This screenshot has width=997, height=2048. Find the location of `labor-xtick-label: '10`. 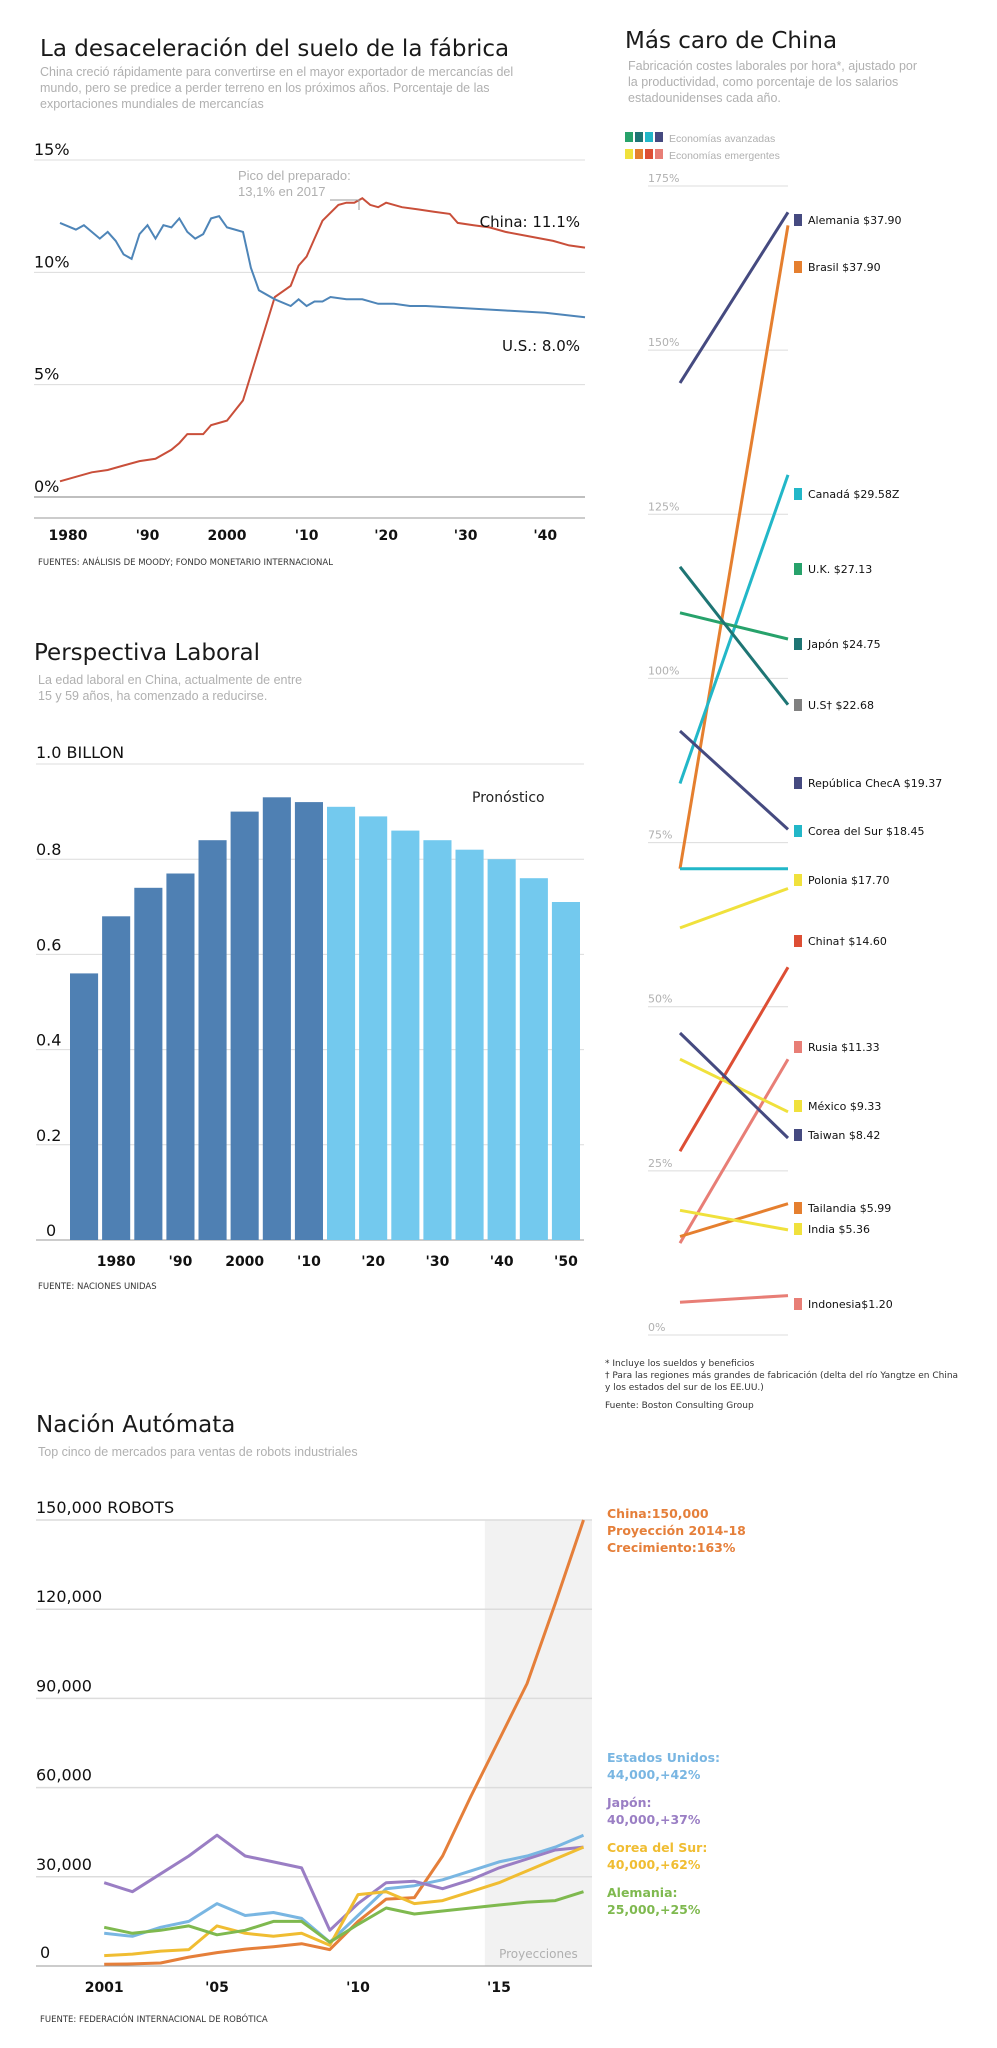

labor-xtick-label: '10 is located at coordinates (309, 1262).